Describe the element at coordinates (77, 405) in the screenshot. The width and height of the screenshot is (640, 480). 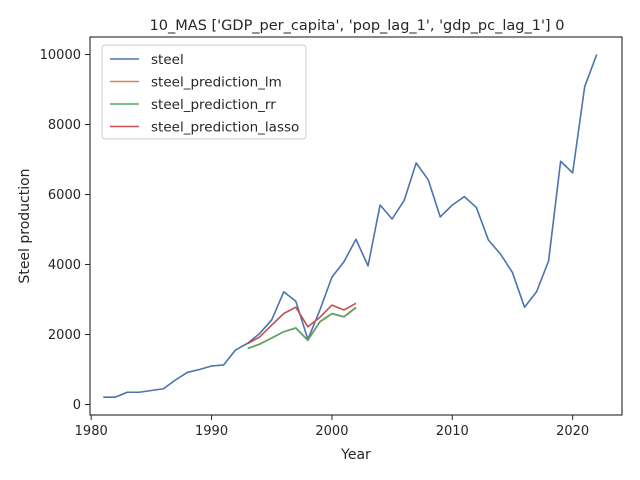
I see `y-tick-label: 0` at that location.